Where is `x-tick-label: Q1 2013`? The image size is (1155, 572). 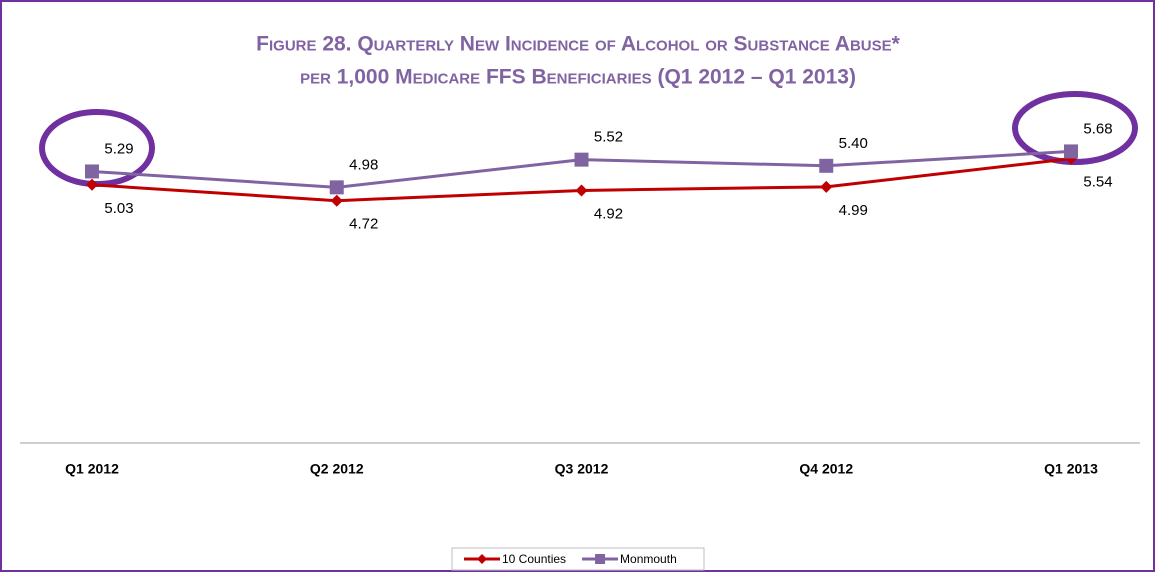 x-tick-label: Q1 2013 is located at coordinates (1071, 469).